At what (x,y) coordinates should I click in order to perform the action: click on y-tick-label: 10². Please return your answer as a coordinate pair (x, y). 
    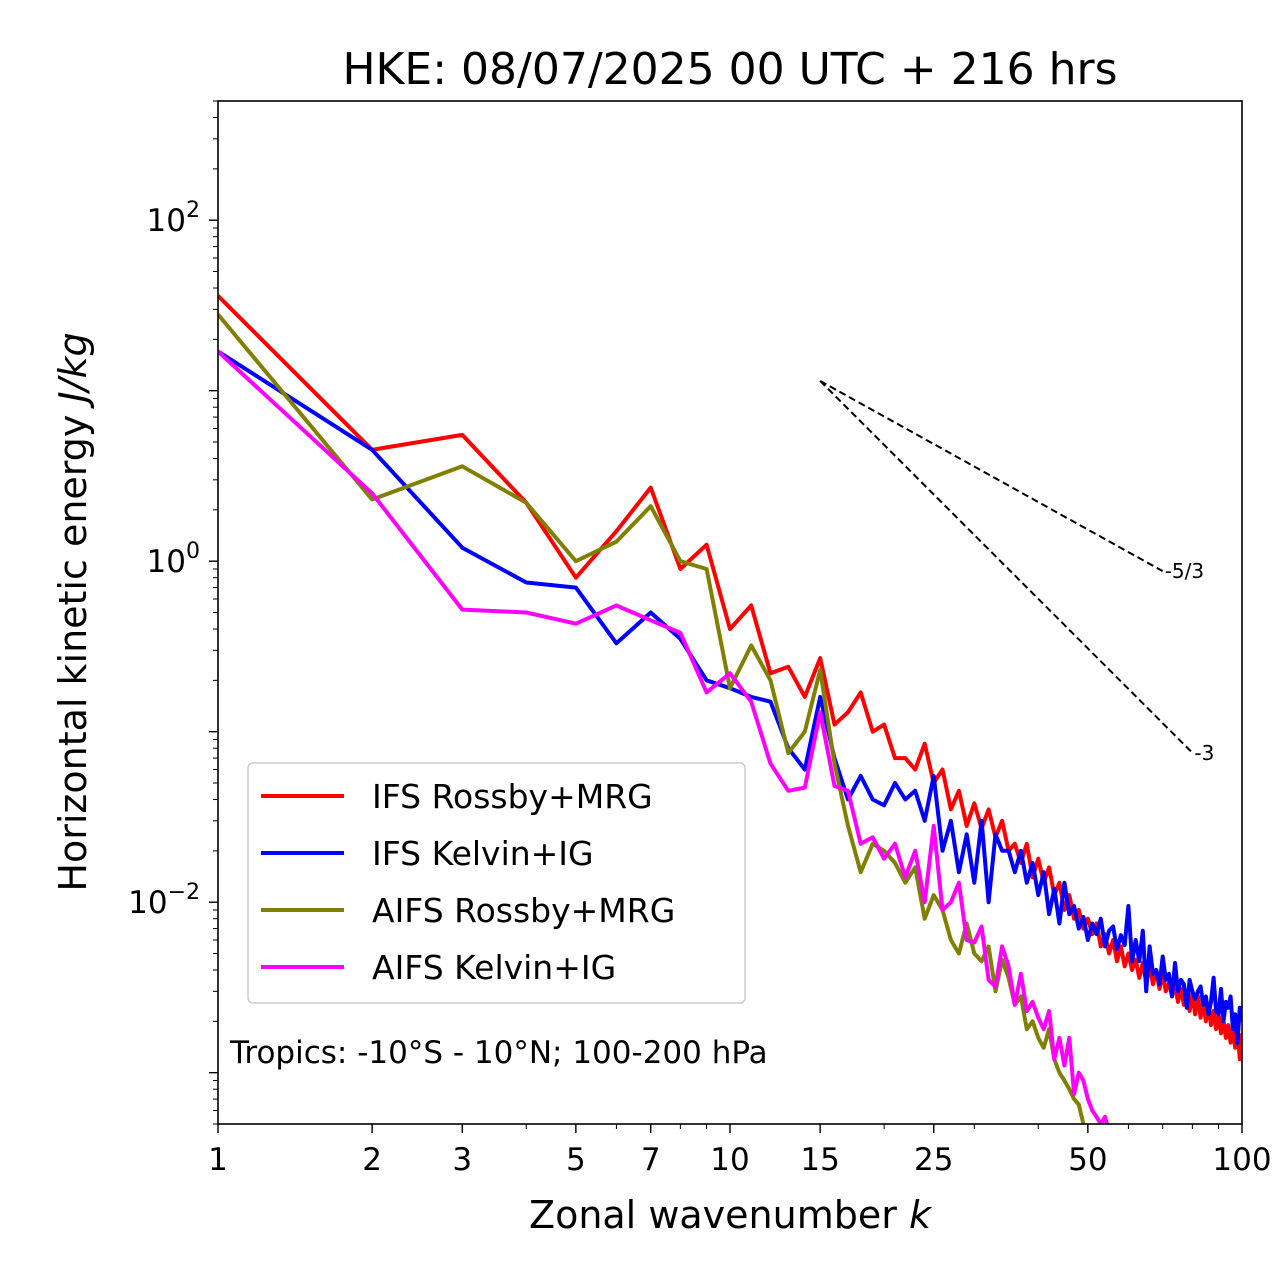
    Looking at the image, I should click on (173, 218).